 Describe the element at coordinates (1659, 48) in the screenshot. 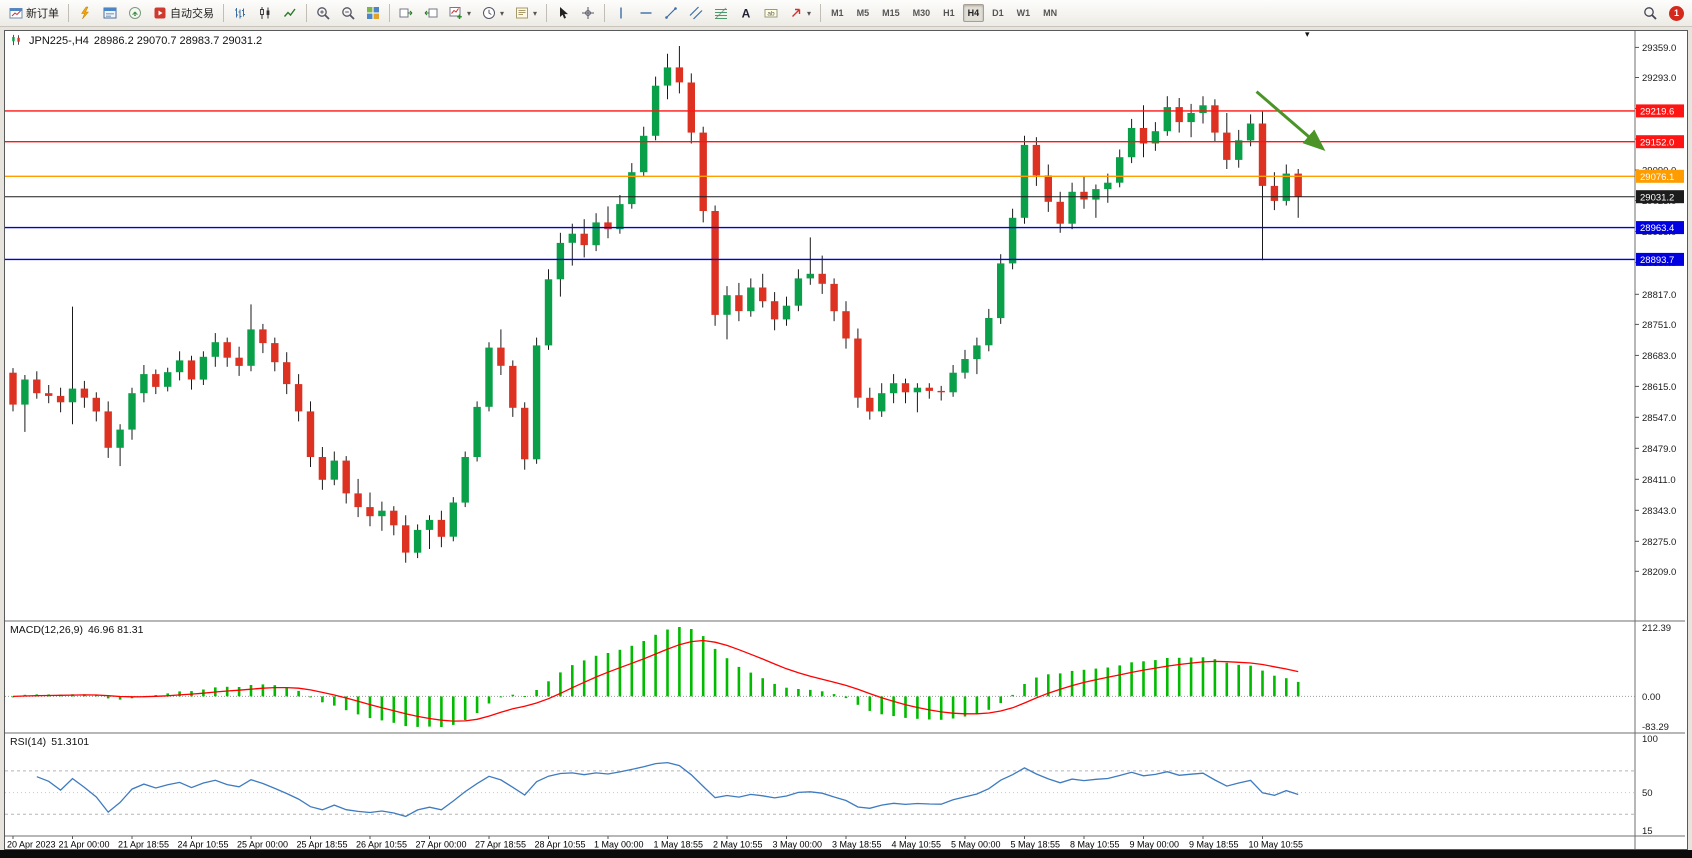

I see `svg-text: 29359.0` at that location.